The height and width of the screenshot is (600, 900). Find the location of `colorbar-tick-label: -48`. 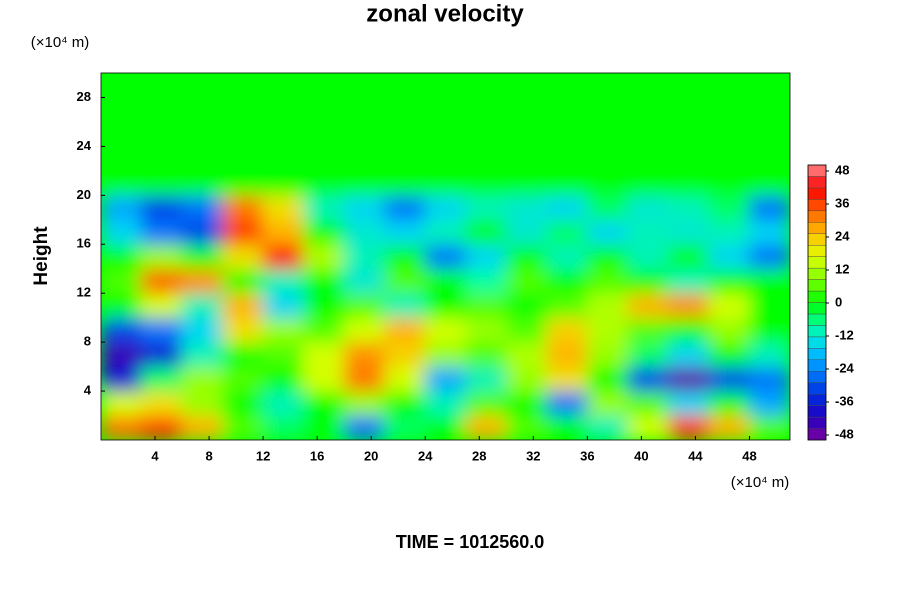

colorbar-tick-label: -48 is located at coordinates (844, 433).